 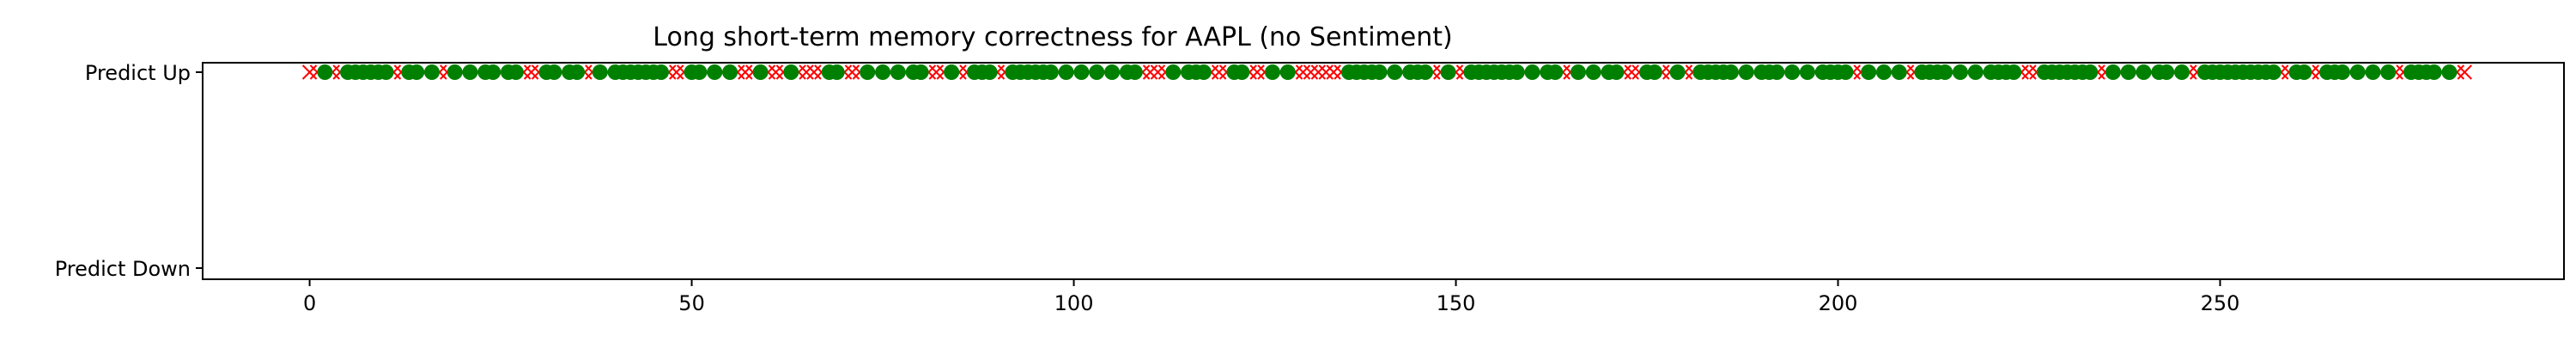 I want to click on x-tick-label: 100, so click(x=1074, y=303).